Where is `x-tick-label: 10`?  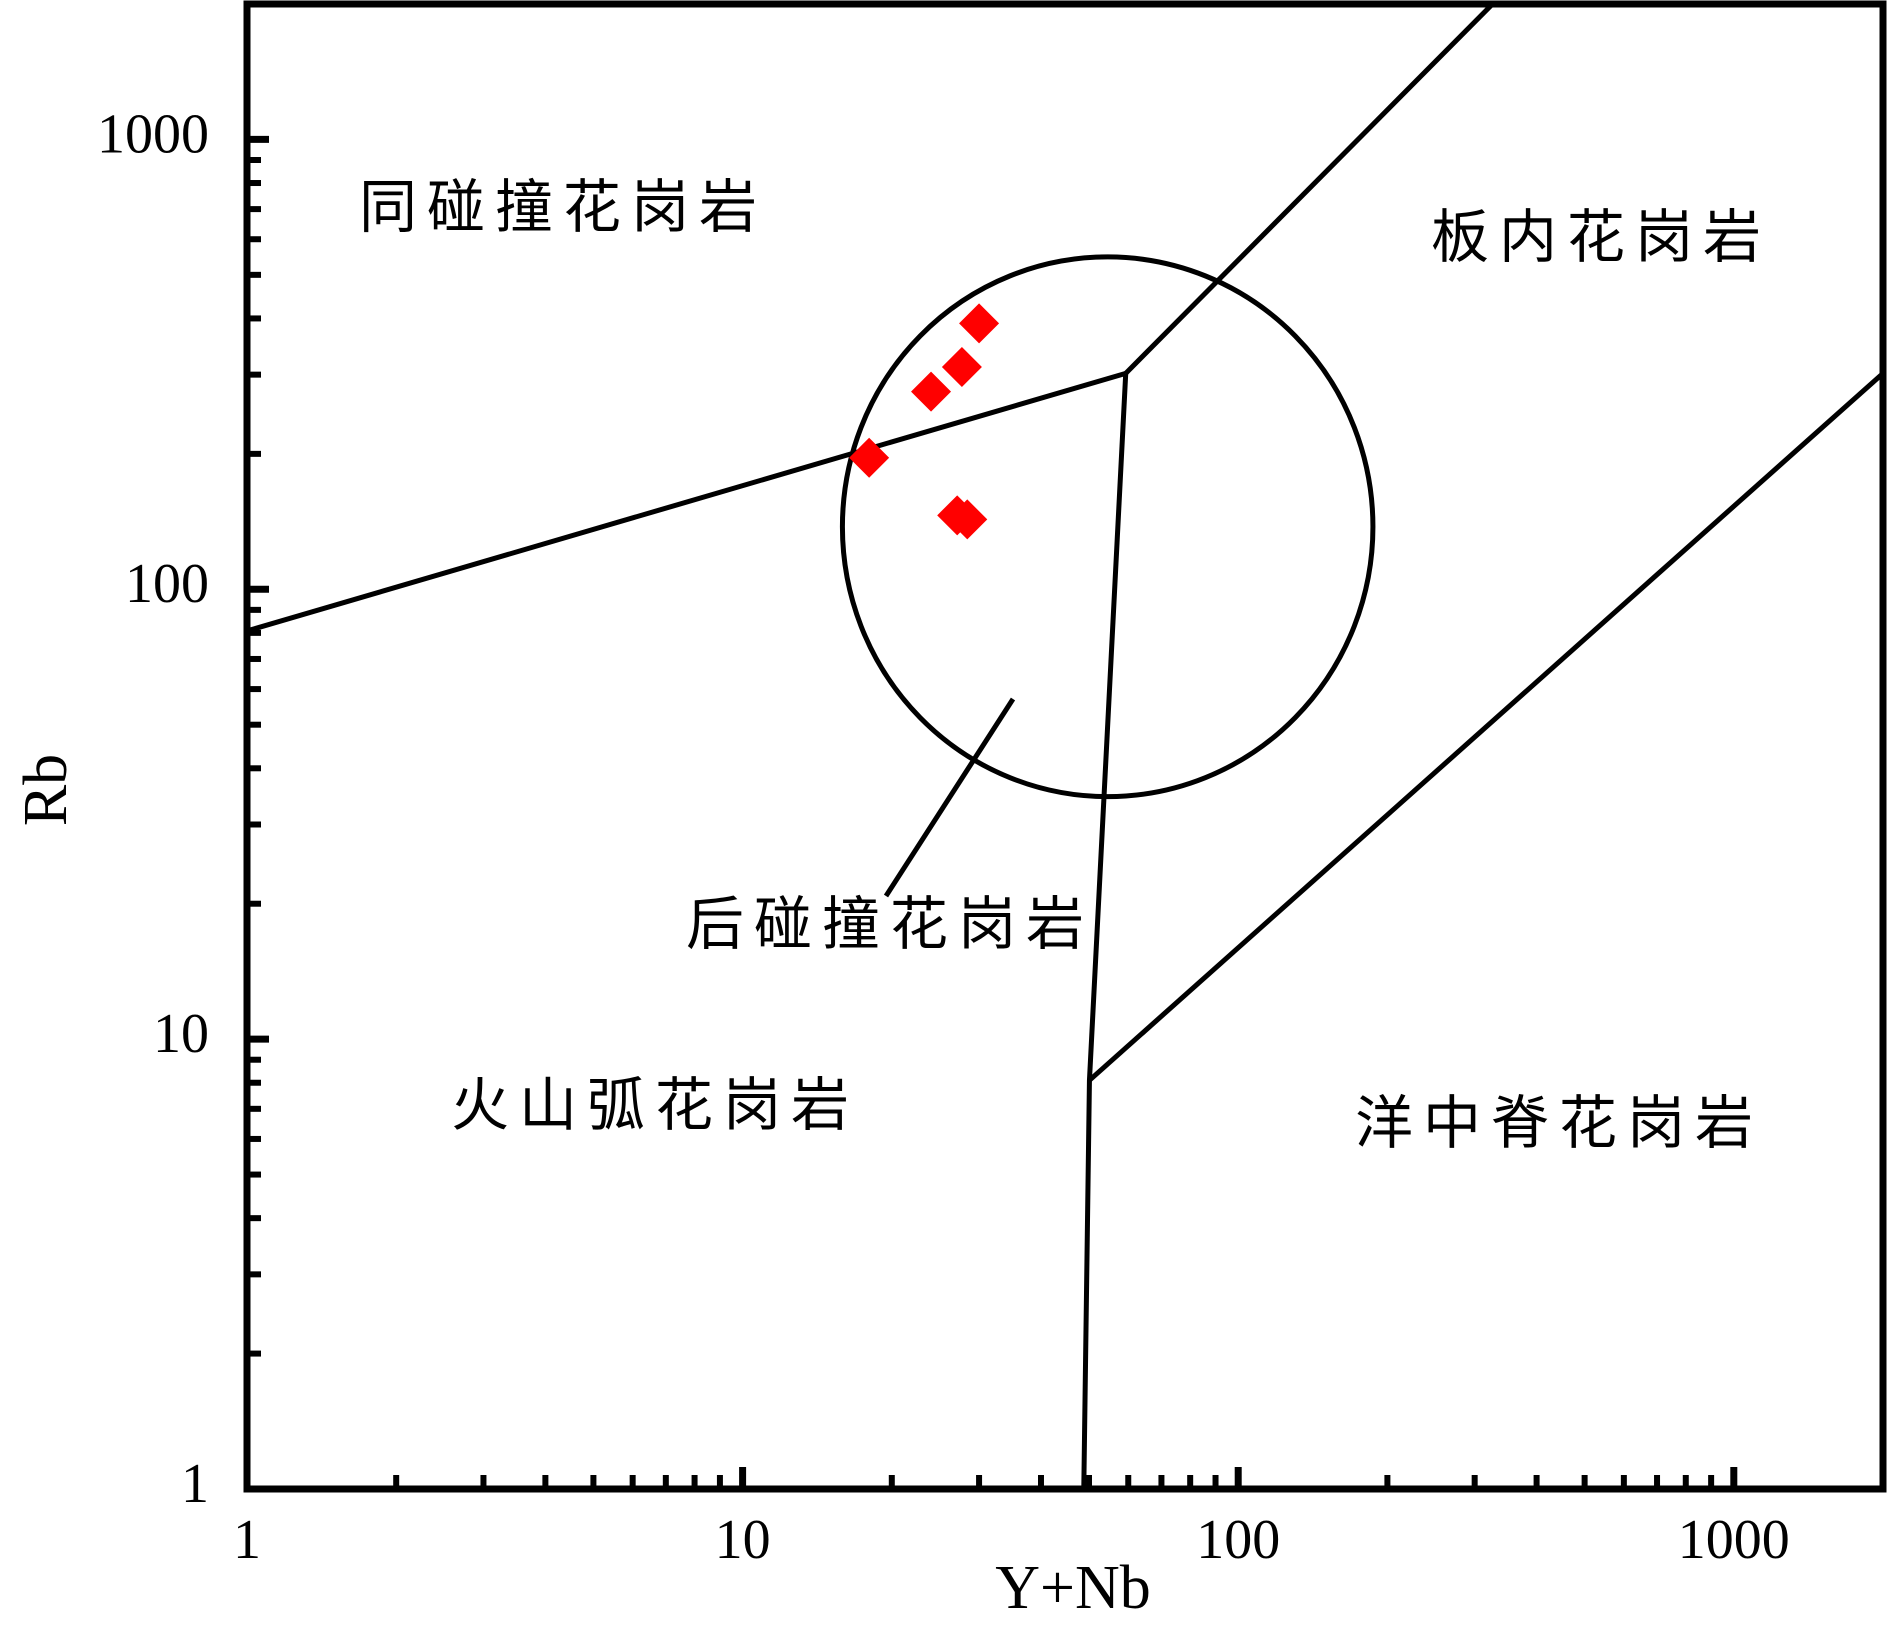
x-tick-label: 10 is located at coordinates (743, 1540).